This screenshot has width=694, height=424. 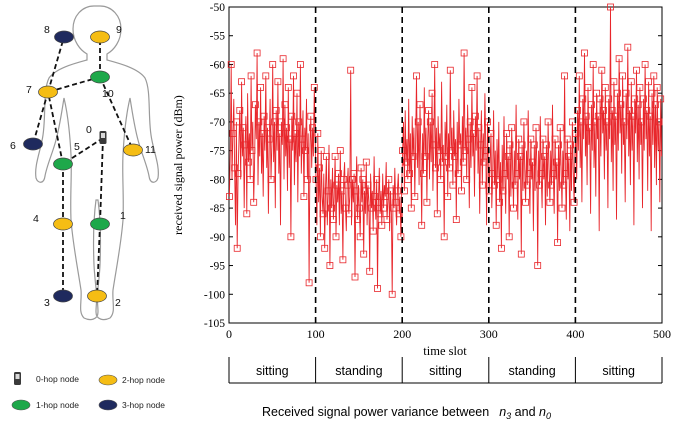 I want to click on caption-and: and, so click(x=525, y=412).